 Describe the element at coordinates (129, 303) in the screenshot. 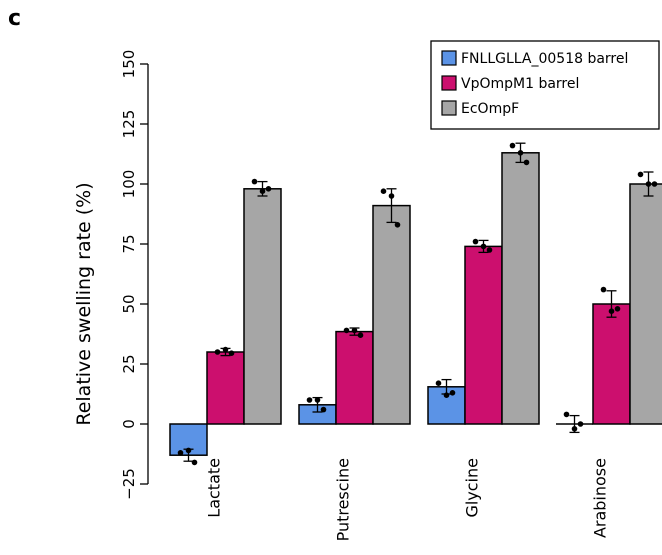

I see `y-tick-label: 50` at that location.